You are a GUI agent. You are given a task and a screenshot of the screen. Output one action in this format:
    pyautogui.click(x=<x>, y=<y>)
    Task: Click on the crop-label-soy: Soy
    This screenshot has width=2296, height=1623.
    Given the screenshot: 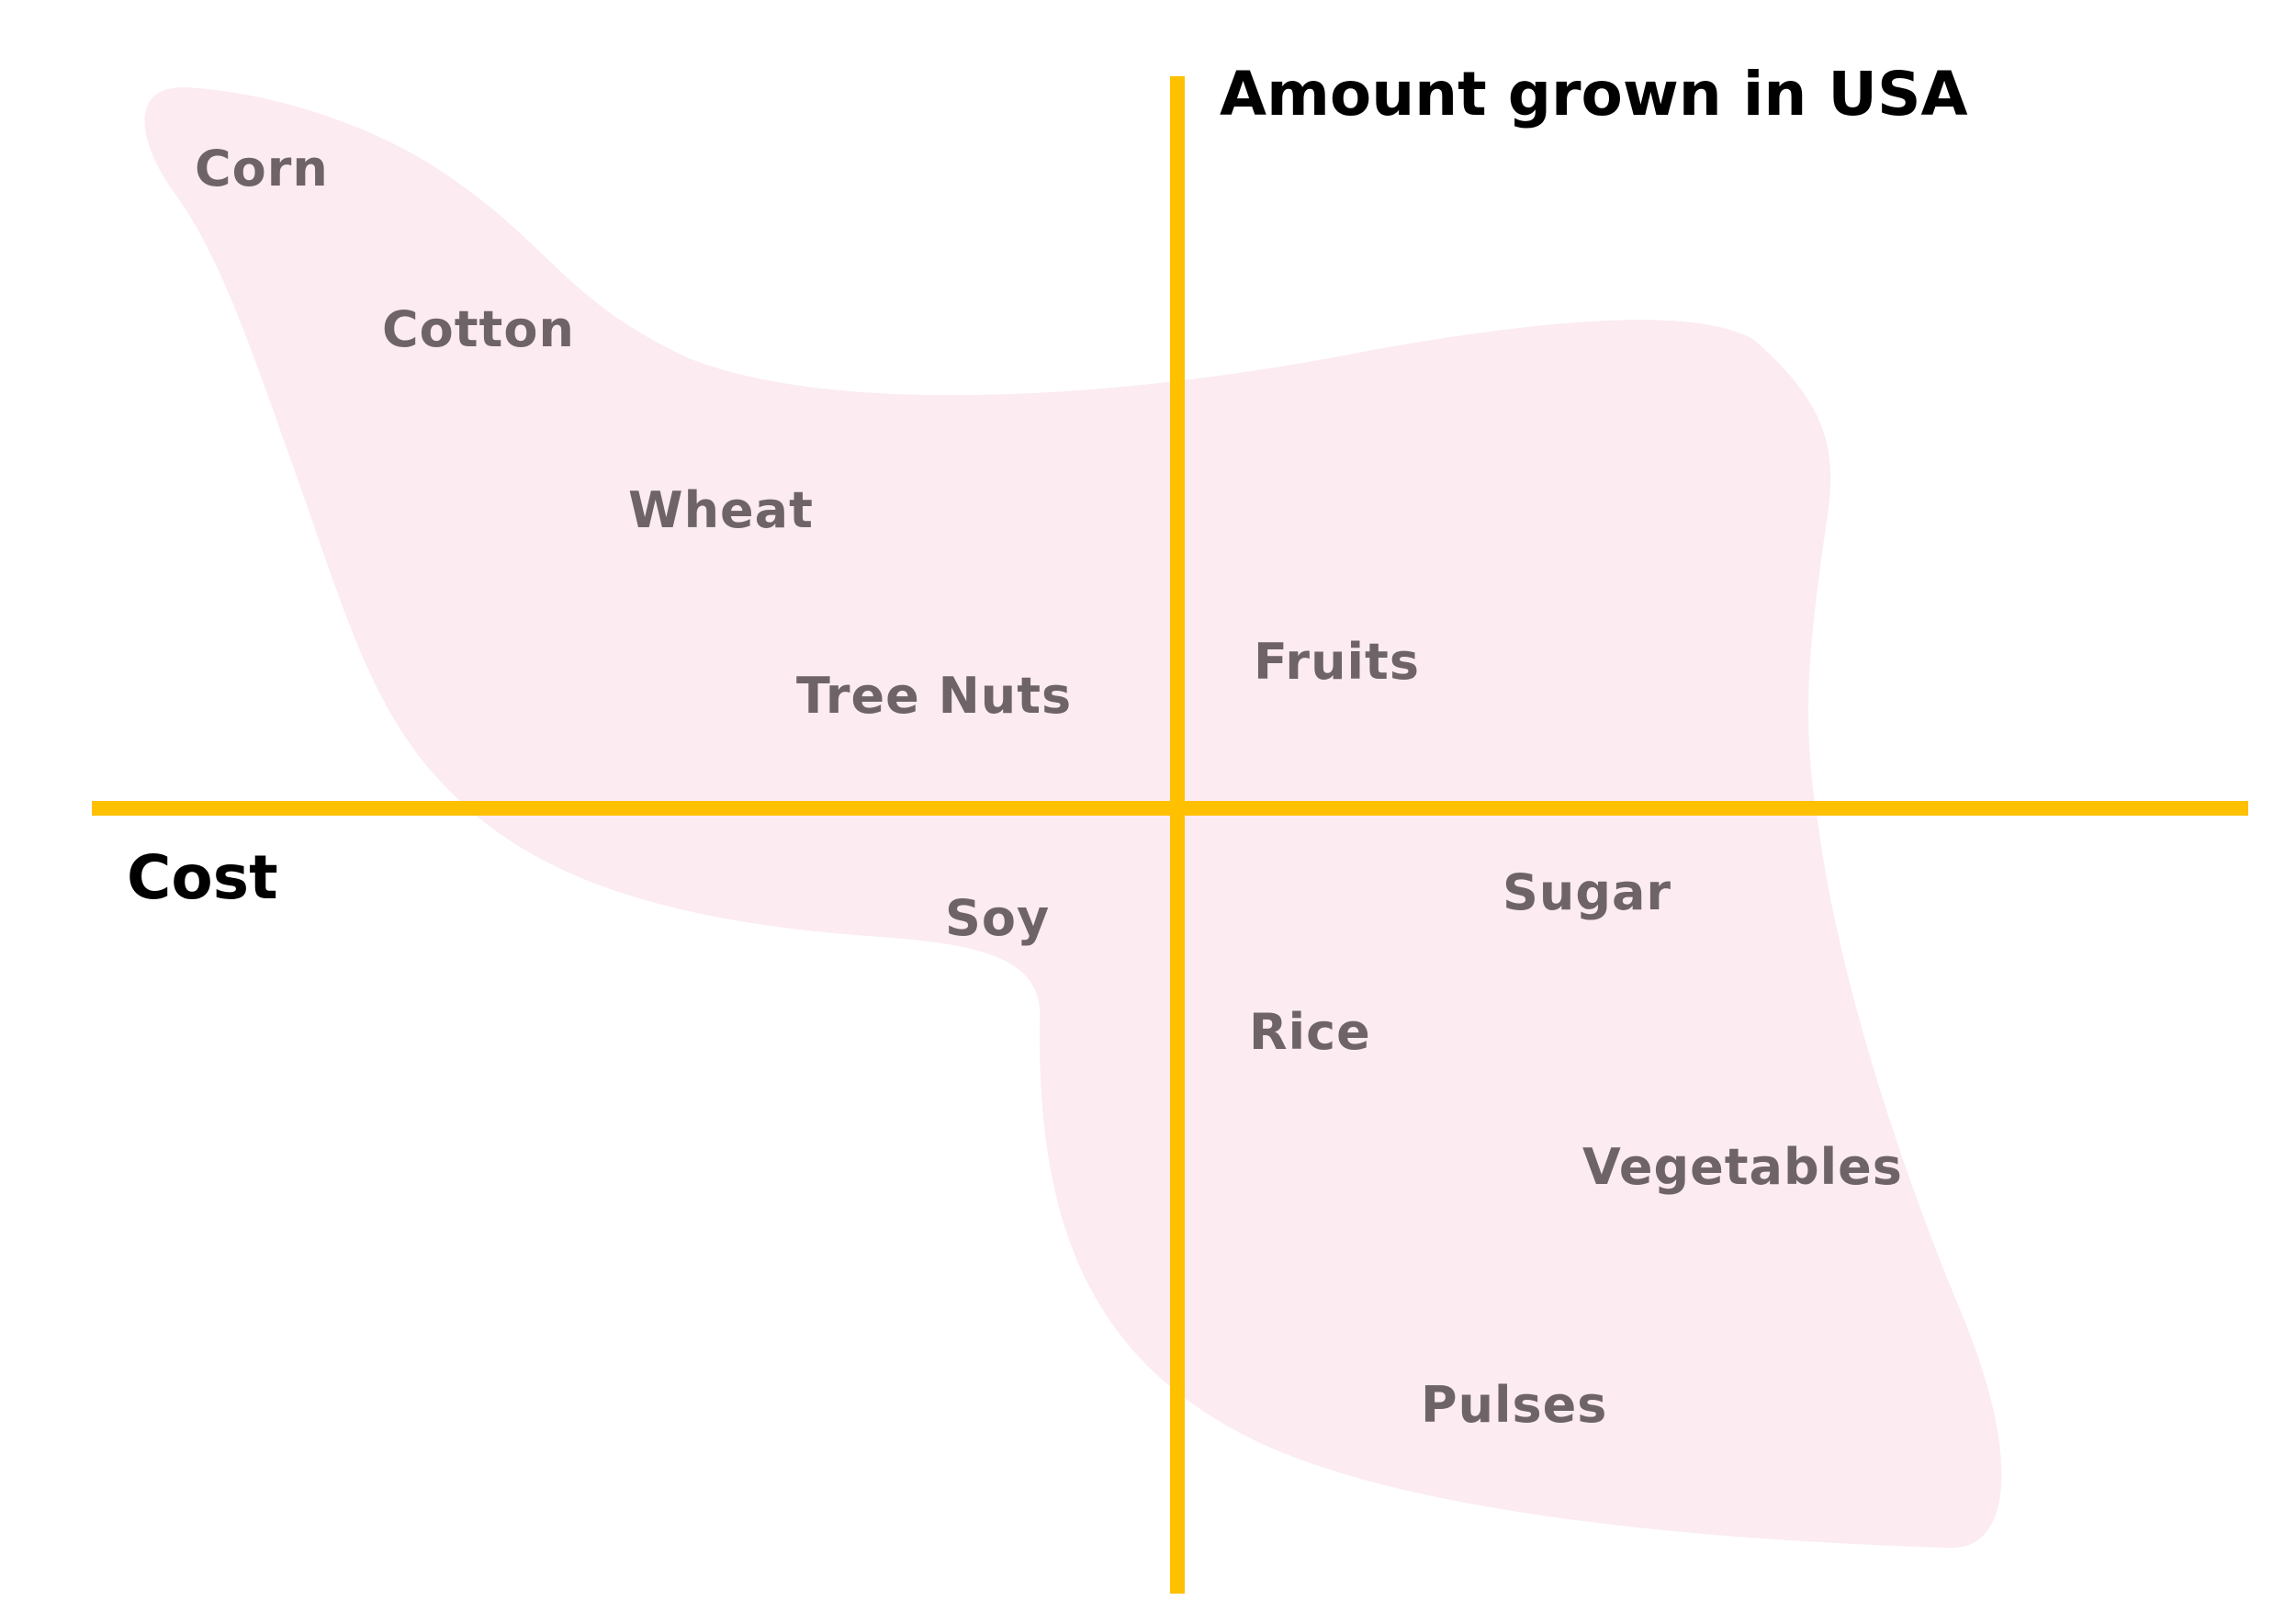 What is the action you would take?
    pyautogui.click(x=998, y=918)
    